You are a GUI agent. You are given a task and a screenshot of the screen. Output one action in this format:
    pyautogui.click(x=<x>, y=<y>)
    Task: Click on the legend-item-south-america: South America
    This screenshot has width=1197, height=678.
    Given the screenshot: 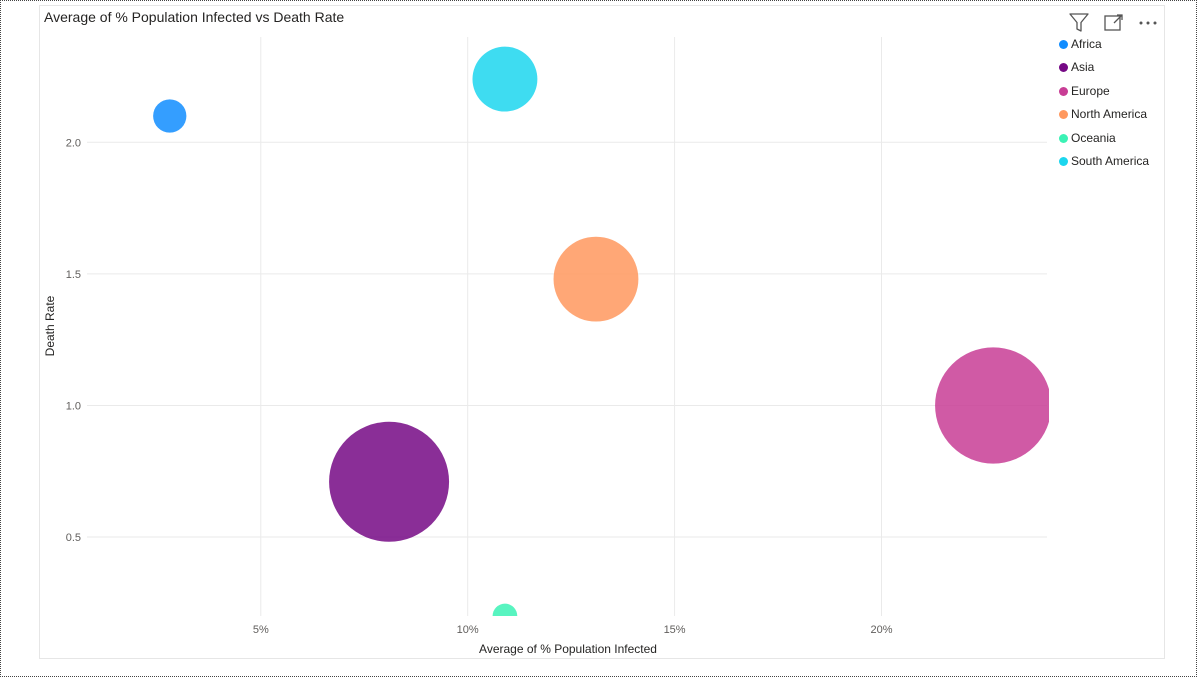 What is the action you would take?
    pyautogui.click(x=1124, y=163)
    